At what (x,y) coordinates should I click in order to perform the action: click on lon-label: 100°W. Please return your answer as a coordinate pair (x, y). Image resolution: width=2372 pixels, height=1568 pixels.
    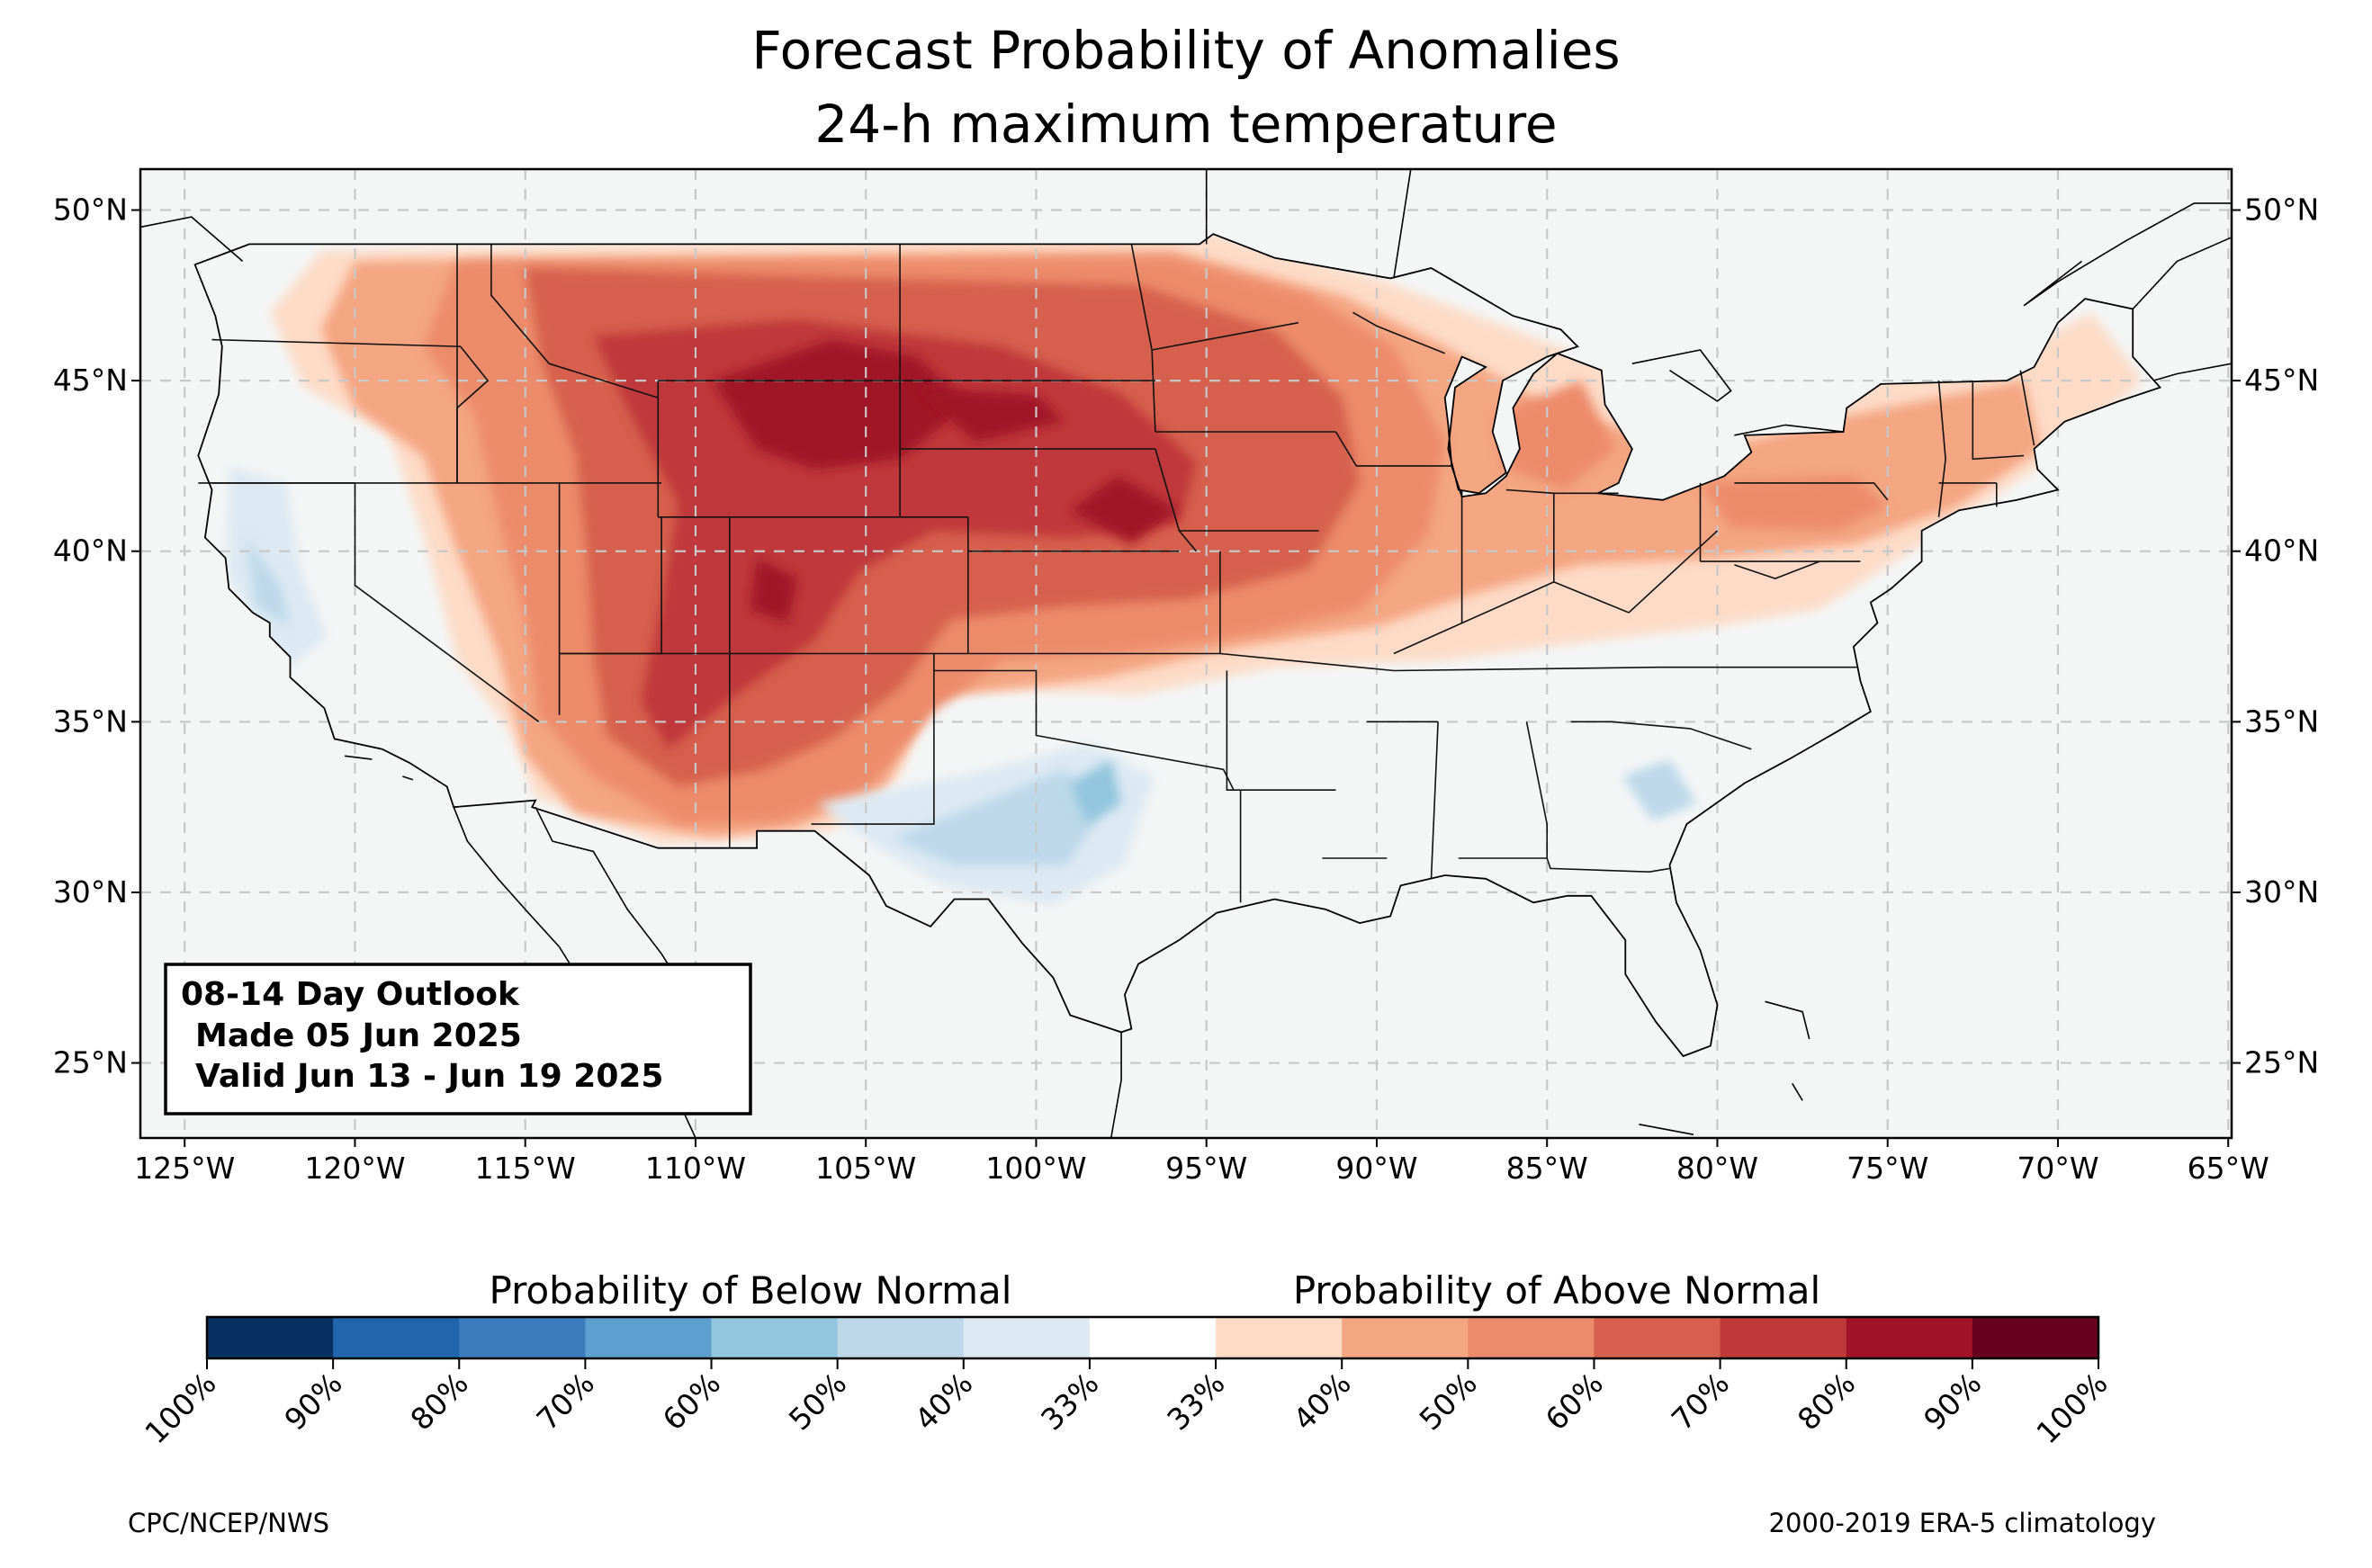
    Looking at the image, I should click on (1035, 1168).